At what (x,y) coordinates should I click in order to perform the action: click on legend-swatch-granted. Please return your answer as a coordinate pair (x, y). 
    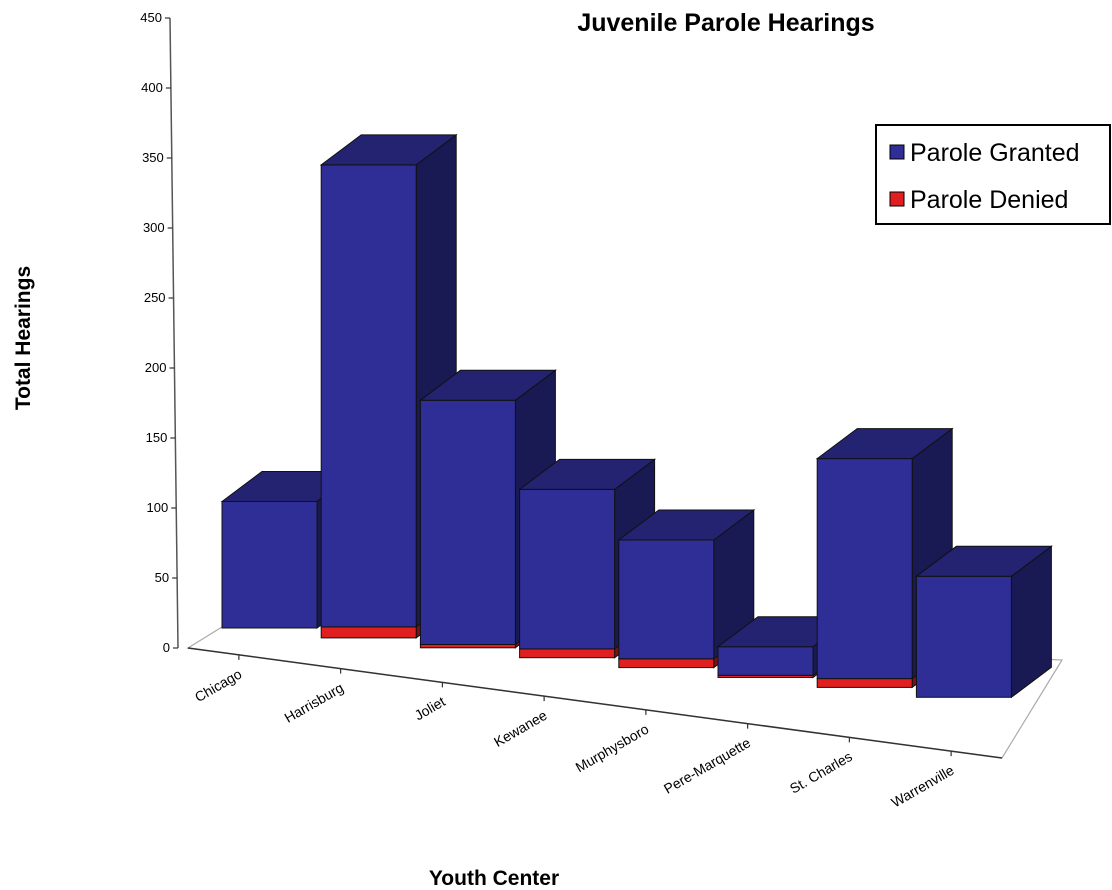
    Looking at the image, I should click on (897, 152).